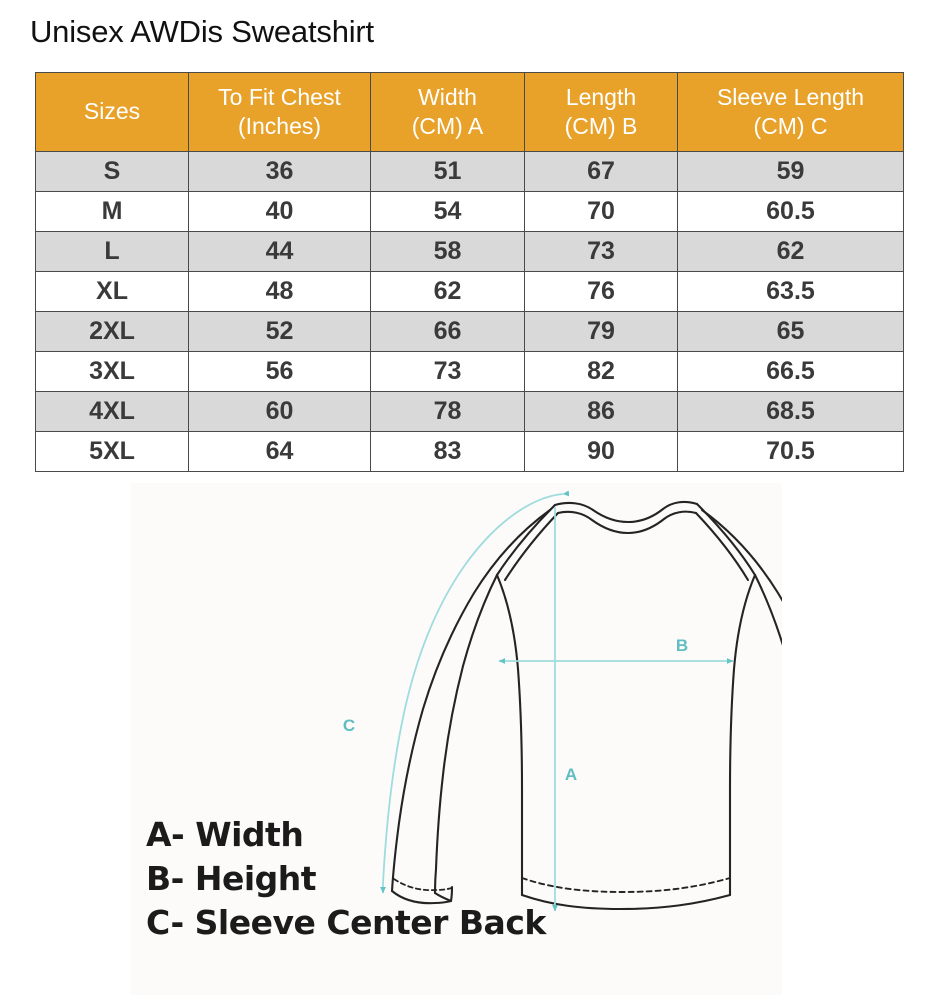  What do you see at coordinates (346, 879) in the screenshot?
I see `measurement-legend: A- Width B- Height C- Sleeve Center Back` at bounding box center [346, 879].